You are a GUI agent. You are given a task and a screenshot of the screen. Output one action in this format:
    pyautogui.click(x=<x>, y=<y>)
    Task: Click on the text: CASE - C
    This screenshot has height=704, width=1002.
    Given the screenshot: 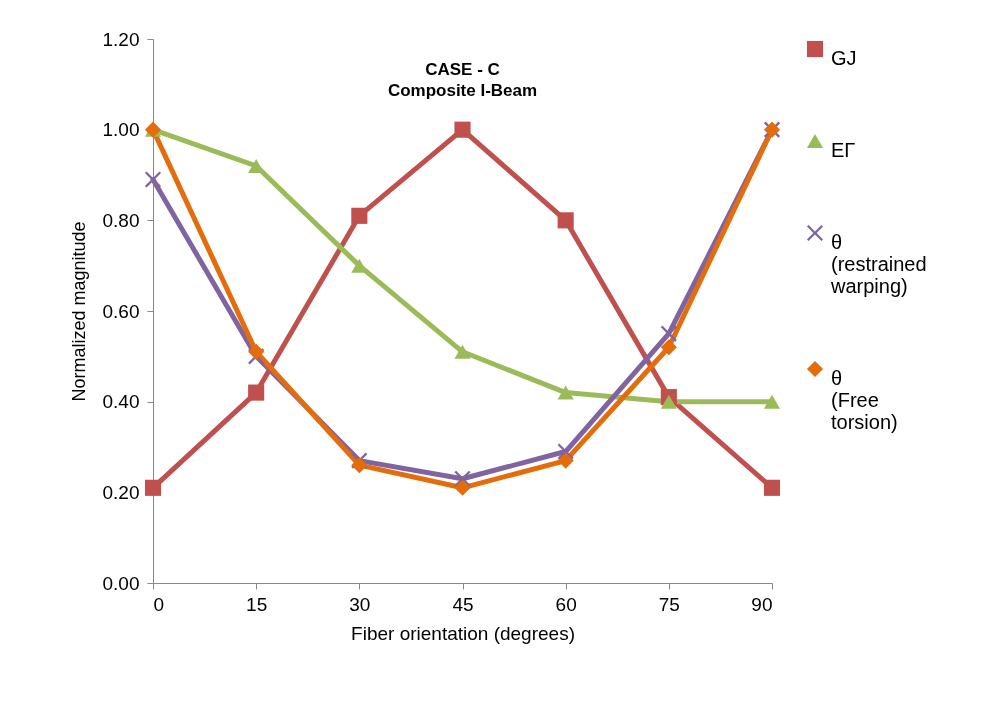 What is the action you would take?
    pyautogui.click(x=462, y=69)
    